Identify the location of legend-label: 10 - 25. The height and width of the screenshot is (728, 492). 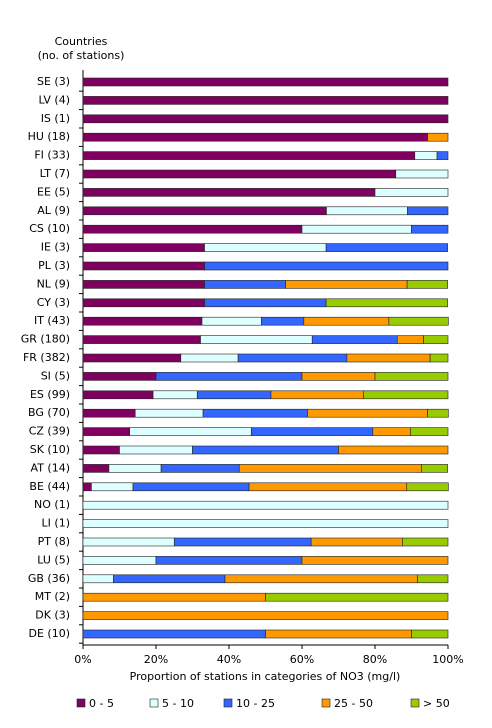
(255, 703).